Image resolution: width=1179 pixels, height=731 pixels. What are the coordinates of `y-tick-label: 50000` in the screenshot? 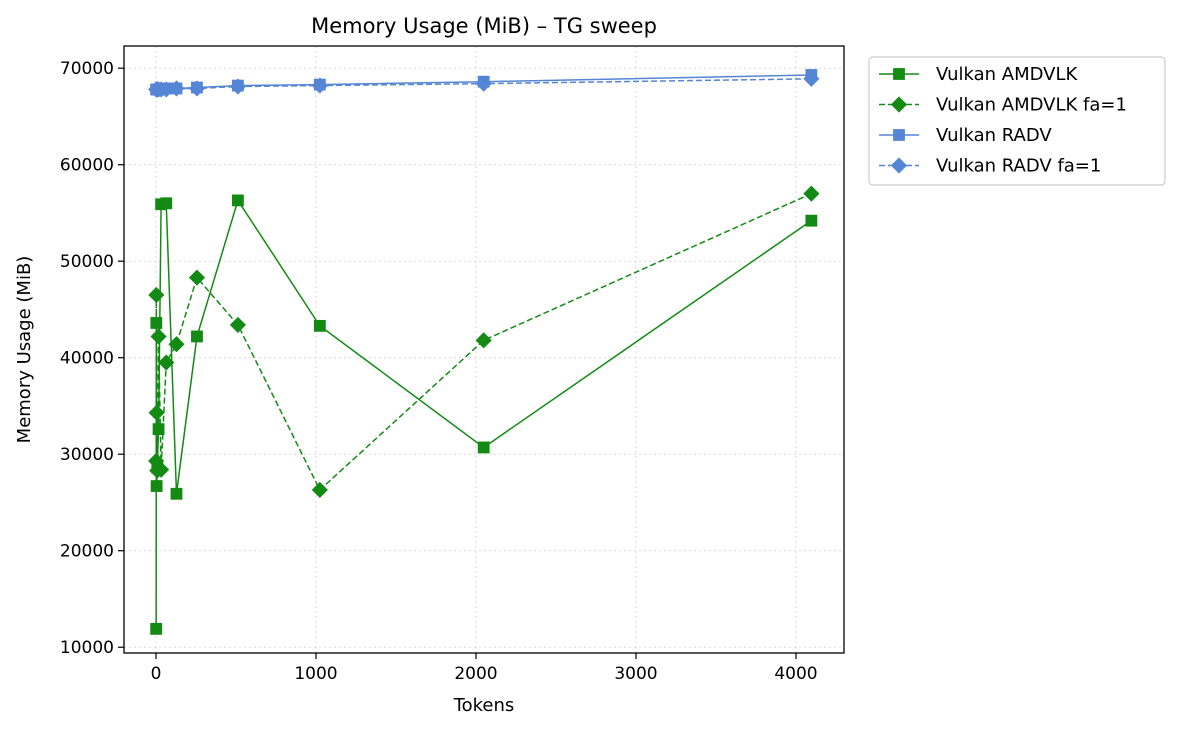 It's located at (87, 262).